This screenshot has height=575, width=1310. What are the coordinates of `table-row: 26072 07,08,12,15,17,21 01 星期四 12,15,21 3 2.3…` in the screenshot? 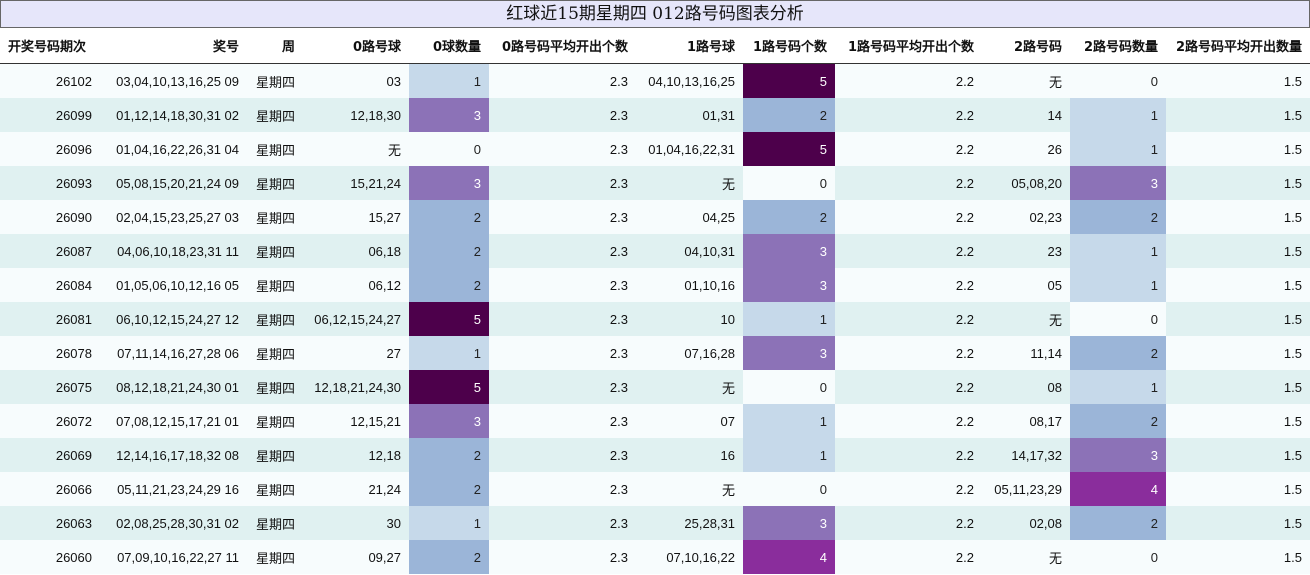 It's located at (655, 421).